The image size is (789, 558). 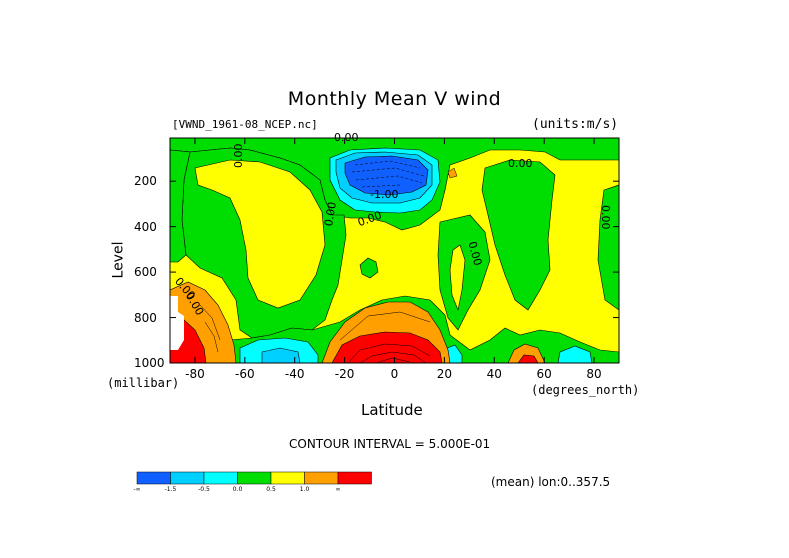 What do you see at coordinates (585, 390) in the screenshot?
I see `x-axis-unit: (degrees_north)` at bounding box center [585, 390].